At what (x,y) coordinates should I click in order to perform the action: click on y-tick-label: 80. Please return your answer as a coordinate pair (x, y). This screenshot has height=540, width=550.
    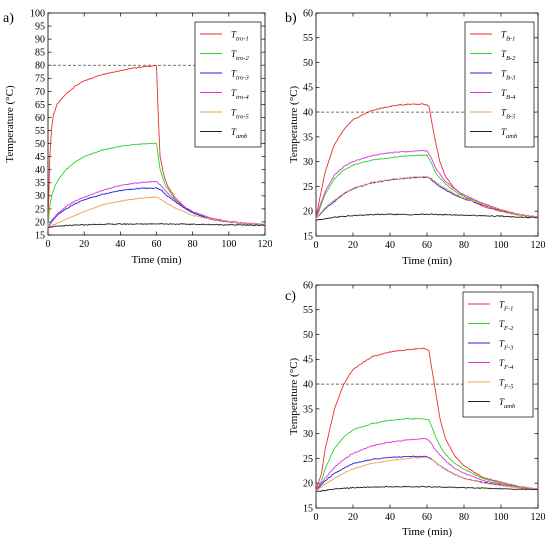
    Looking at the image, I should click on (40, 66).